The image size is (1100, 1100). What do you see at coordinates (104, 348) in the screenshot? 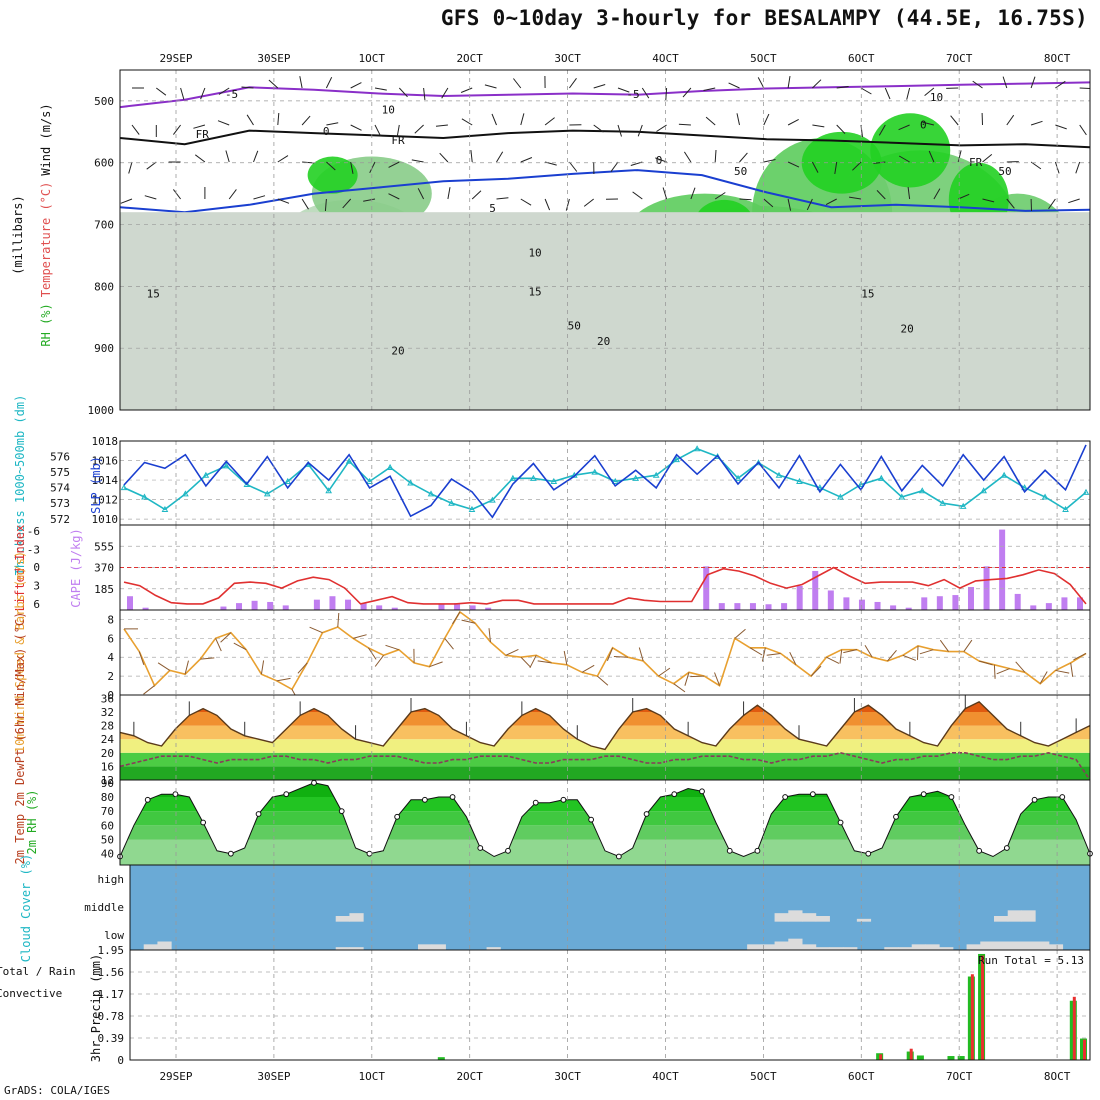
I see `pressure-tick-label: 900` at bounding box center [104, 348].